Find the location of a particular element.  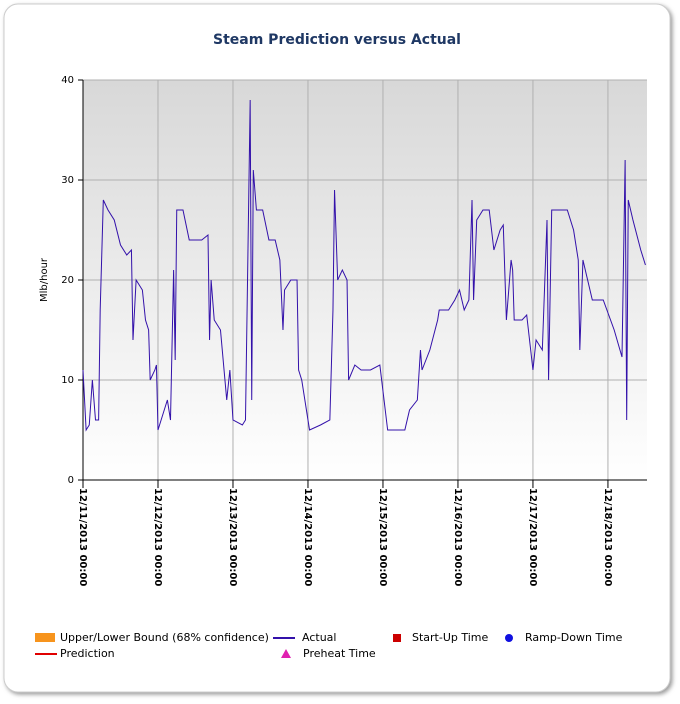

x-tick-label: 12/18/2013 00:00 is located at coordinates (607, 537).